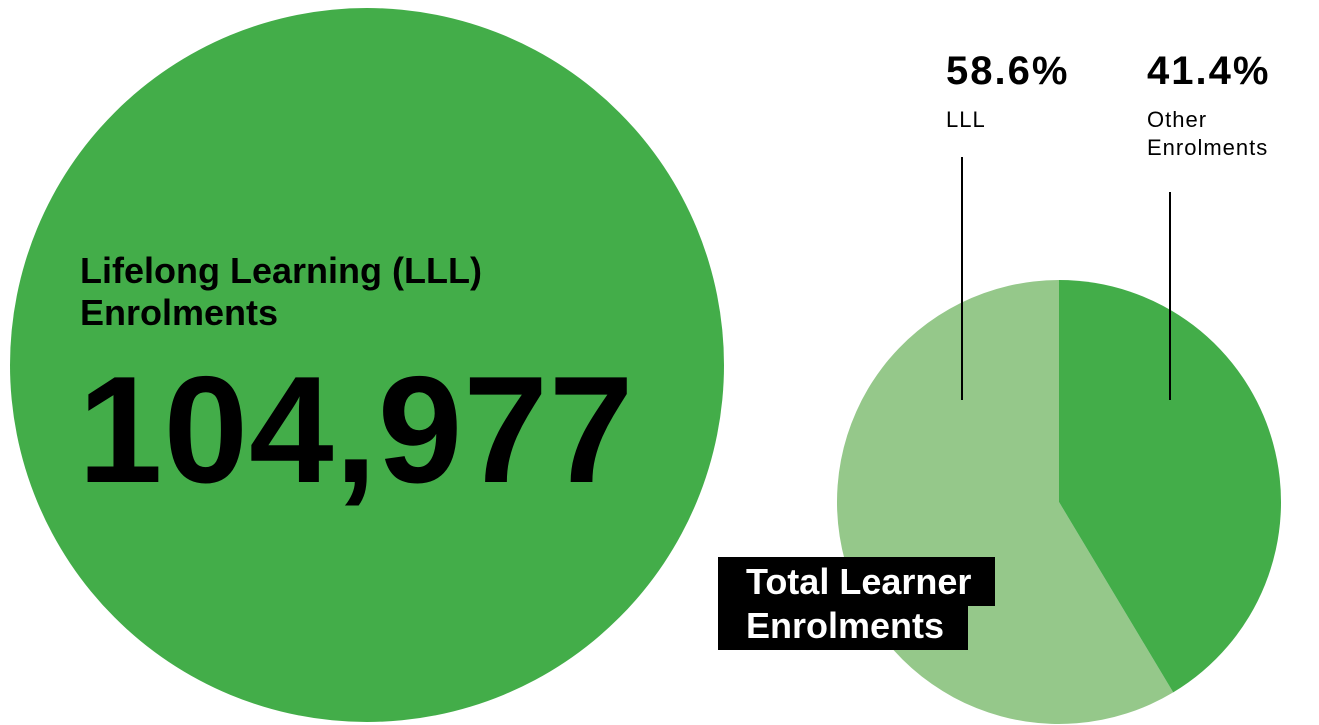 The image size is (1319, 725). I want to click on slice-category-label: Other Enrolments, so click(1208, 133).